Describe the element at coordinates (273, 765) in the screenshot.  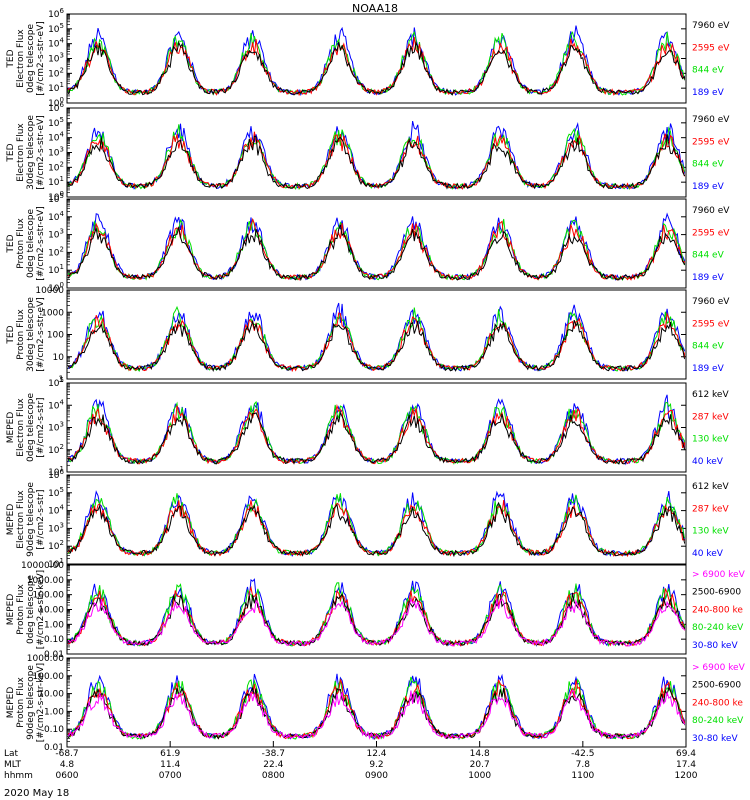
I see `x-tick-label: 22.4` at that location.